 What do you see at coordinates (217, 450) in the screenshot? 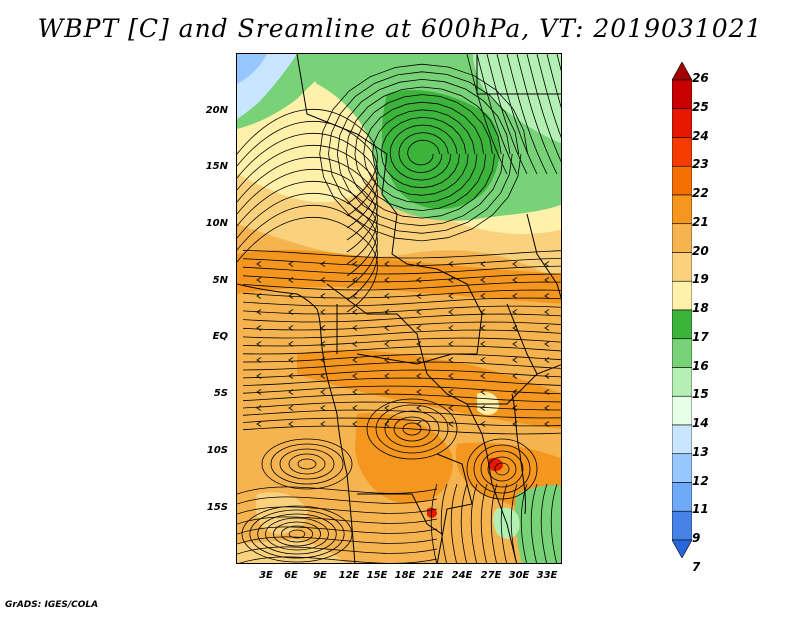
I see `lat-label: 10S` at bounding box center [217, 450].